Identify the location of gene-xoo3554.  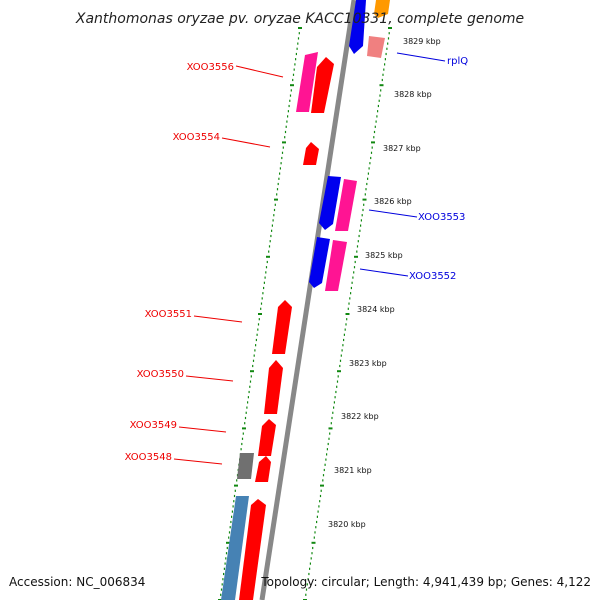
(311, 153).